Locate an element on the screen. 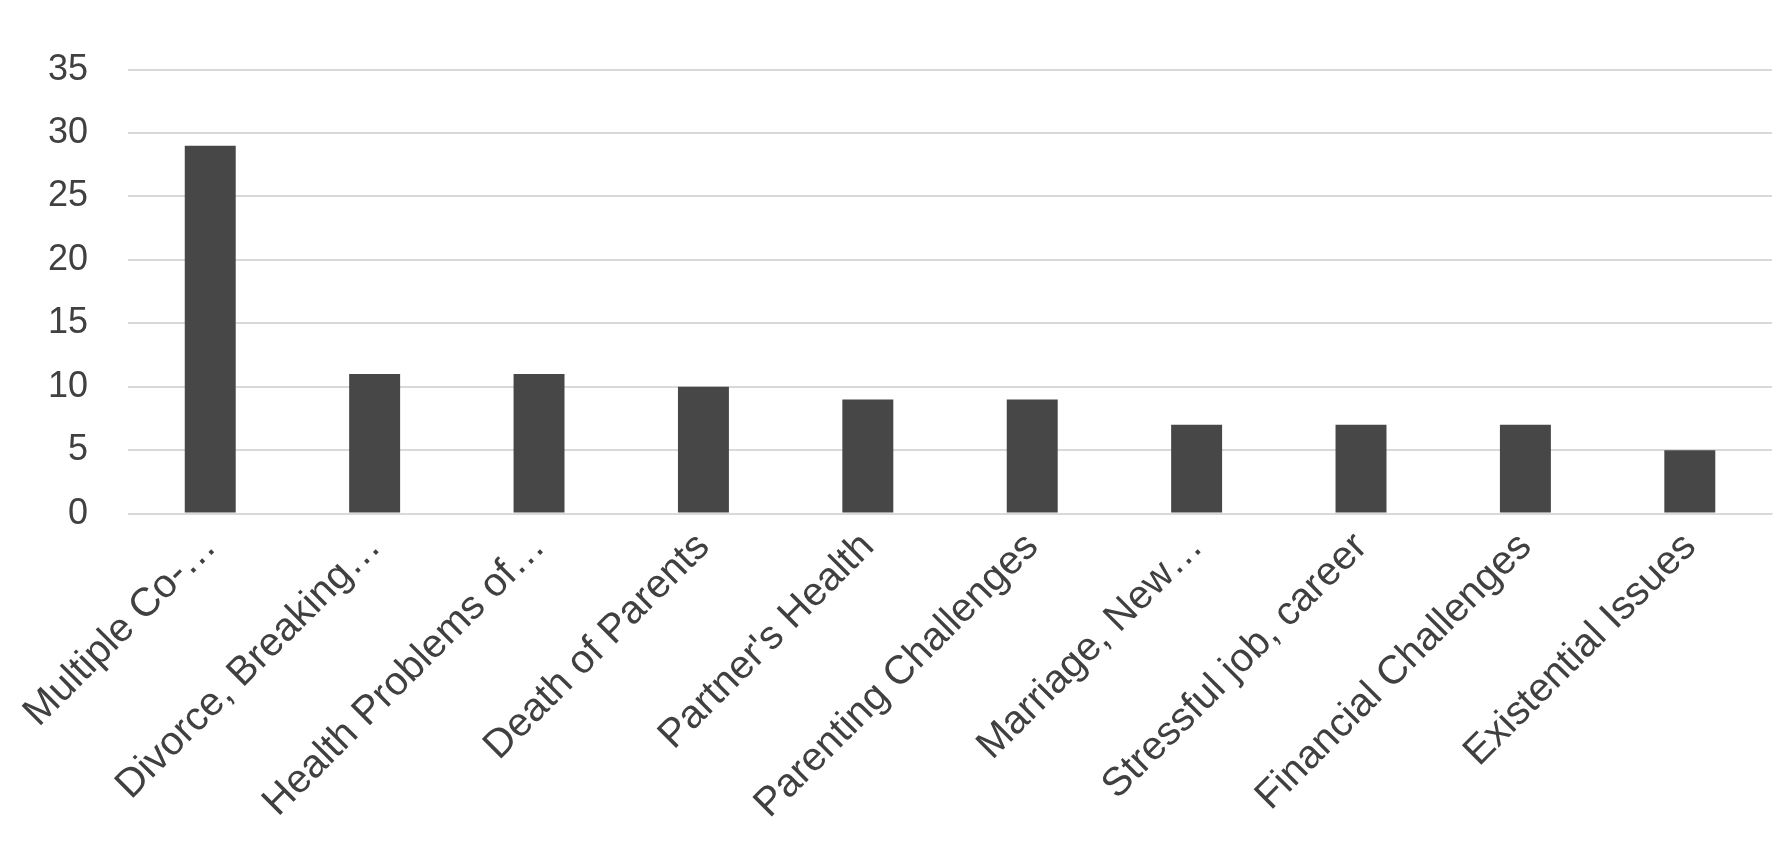  y-tick-label: 5 is located at coordinates (78, 448).